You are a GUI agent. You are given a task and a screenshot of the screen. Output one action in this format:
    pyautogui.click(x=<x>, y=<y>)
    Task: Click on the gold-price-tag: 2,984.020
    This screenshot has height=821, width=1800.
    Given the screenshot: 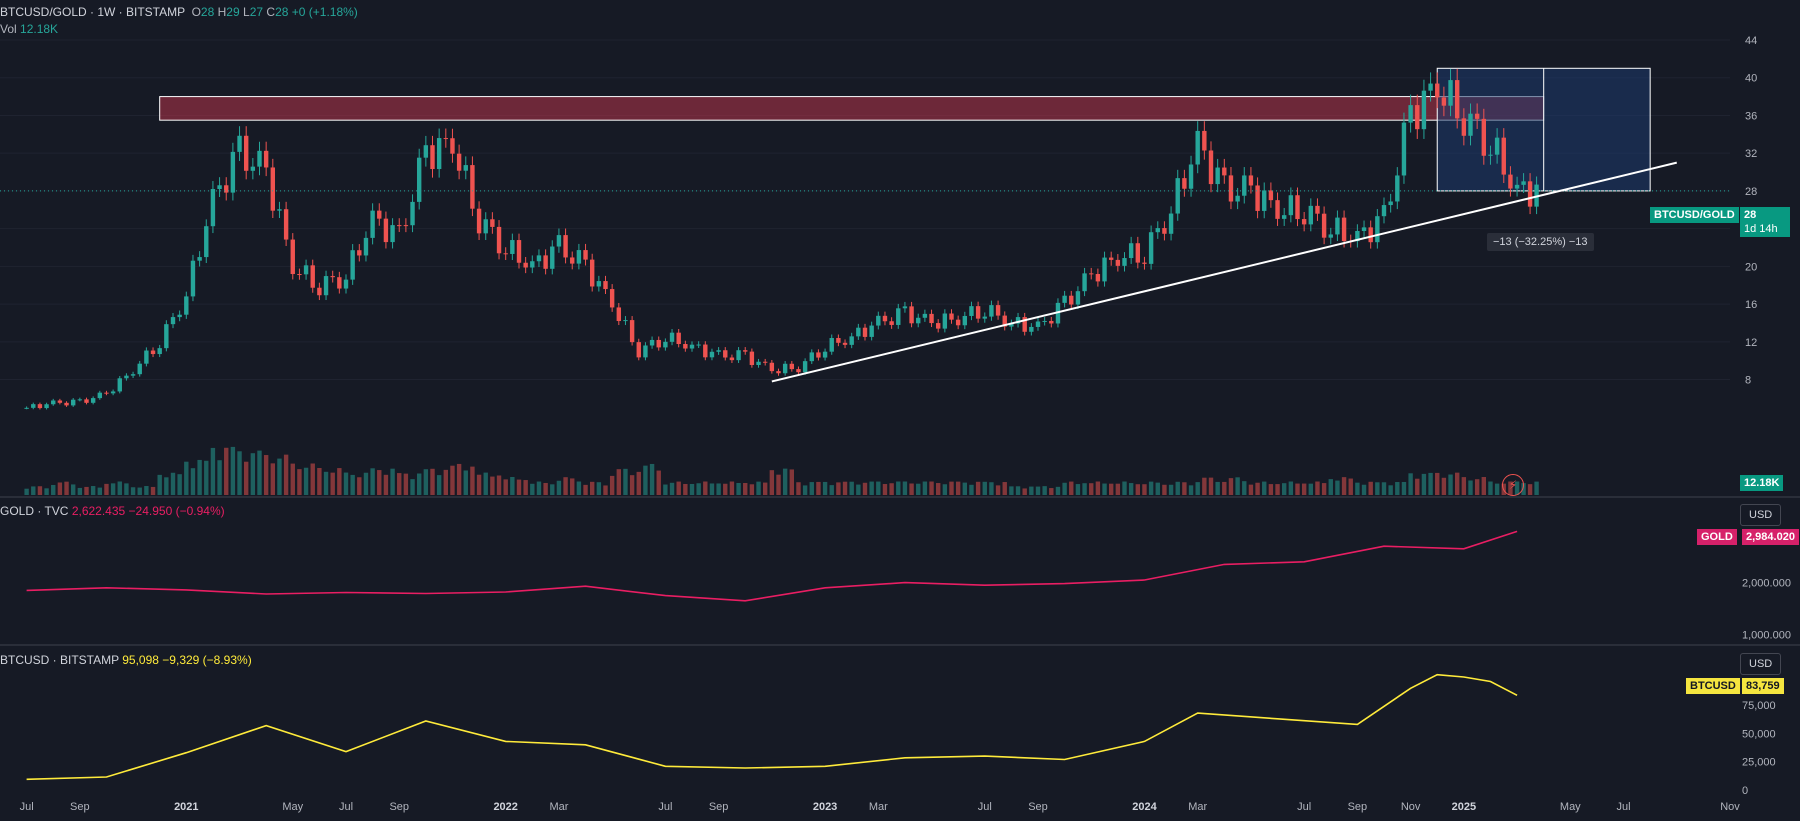 What is the action you would take?
    pyautogui.click(x=1770, y=537)
    